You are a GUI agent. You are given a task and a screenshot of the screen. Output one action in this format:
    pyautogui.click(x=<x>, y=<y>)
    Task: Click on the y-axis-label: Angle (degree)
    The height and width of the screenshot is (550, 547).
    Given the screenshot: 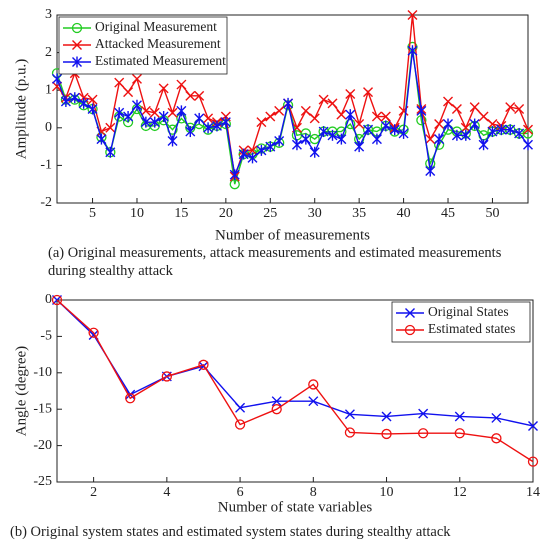 What is the action you would take?
    pyautogui.click(x=21, y=391)
    